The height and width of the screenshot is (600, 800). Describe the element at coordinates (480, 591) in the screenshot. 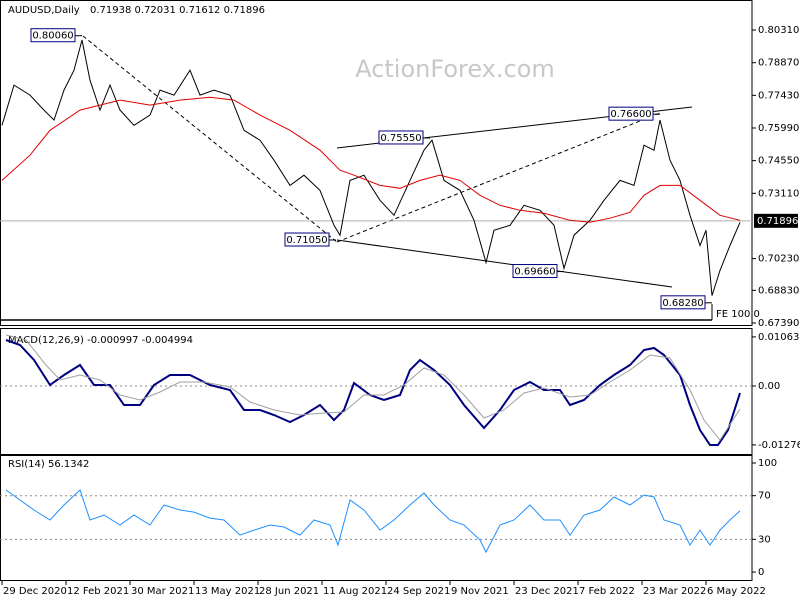

I see `x-tick-label: 9 Nov 2021` at that location.